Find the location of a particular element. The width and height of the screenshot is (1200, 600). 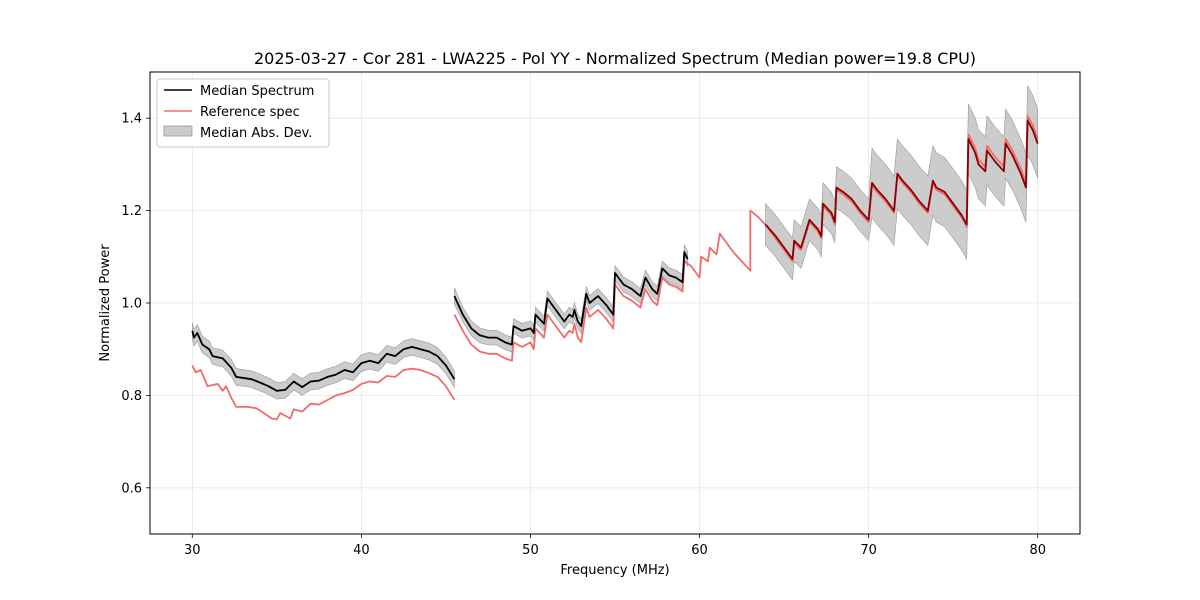

y-tick-label: 0.6 is located at coordinates (131, 488).